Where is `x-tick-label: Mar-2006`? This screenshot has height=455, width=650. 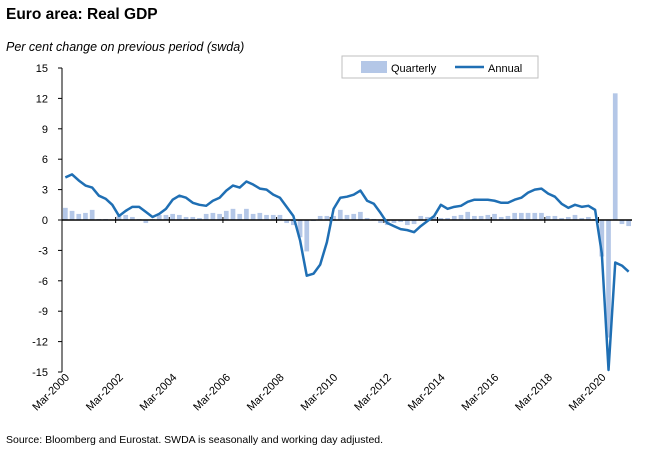 x-tick-label: Mar-2006 is located at coordinates (212, 393).